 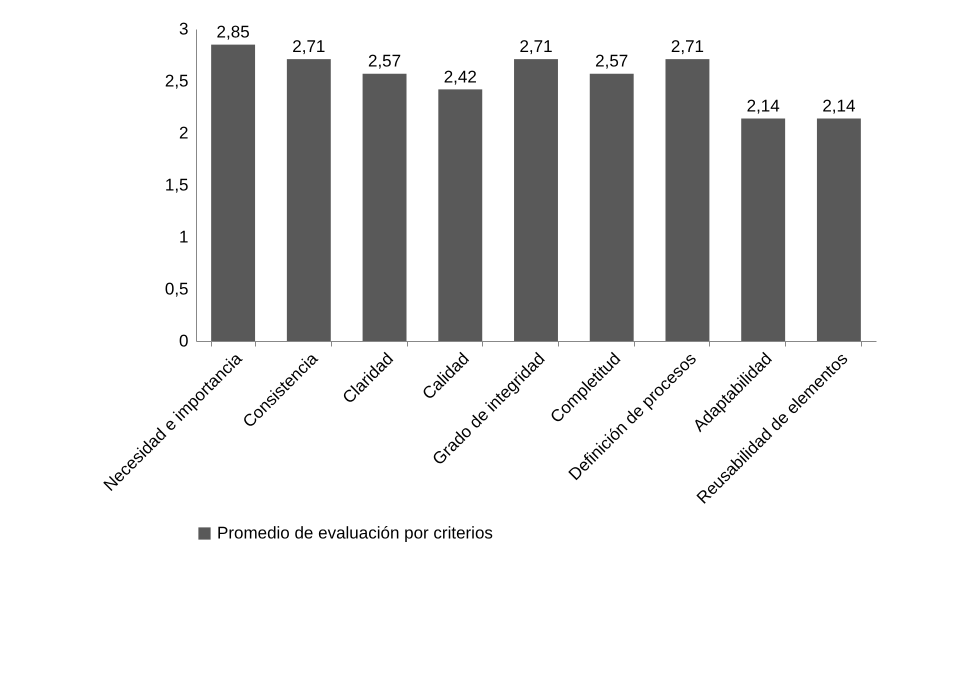 I want to click on y-tick-label: 3, so click(x=183, y=29).